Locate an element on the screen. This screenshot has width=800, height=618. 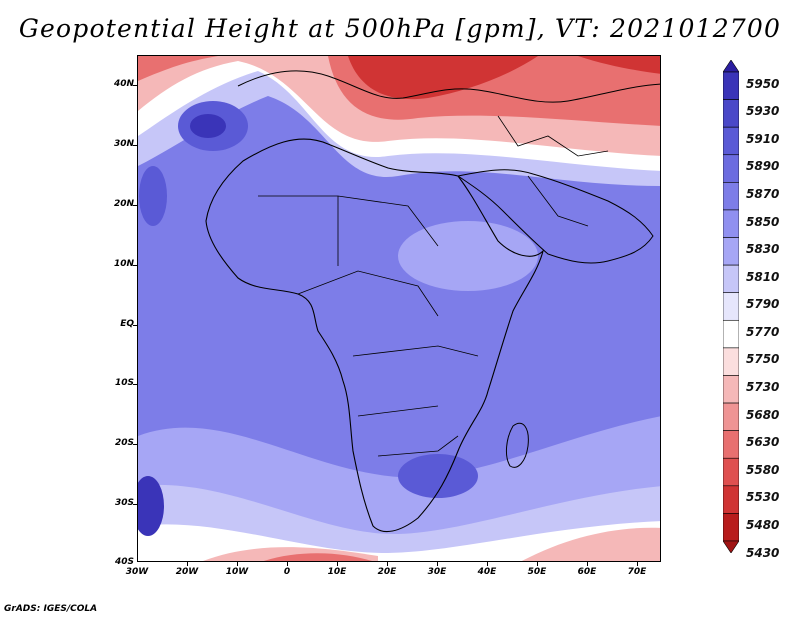
colorbar-label: 5770 is located at coordinates (763, 331).